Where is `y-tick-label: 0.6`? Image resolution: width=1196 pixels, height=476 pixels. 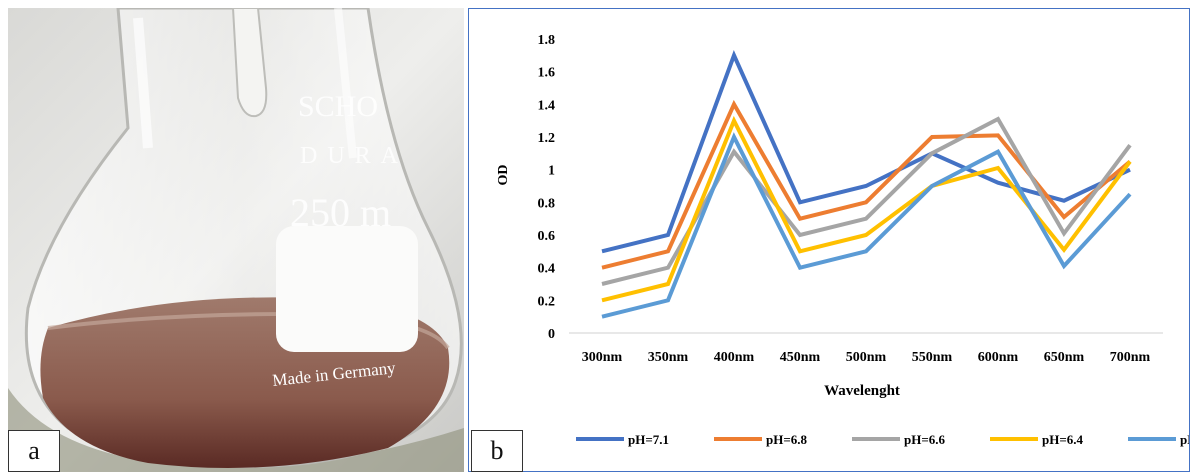 y-tick-label: 0.6 is located at coordinates (547, 236).